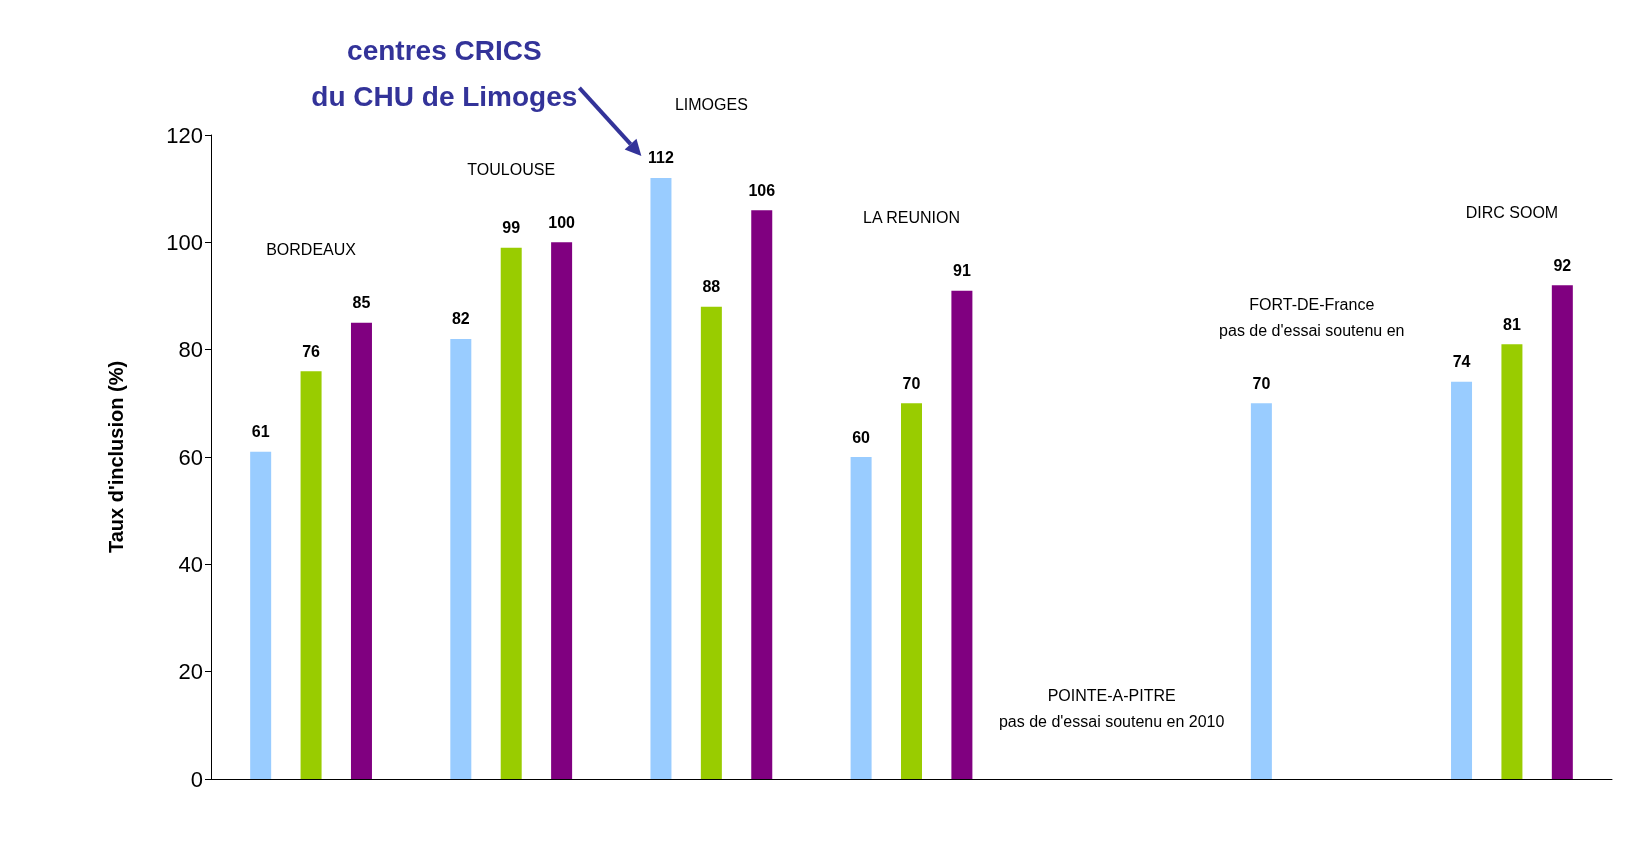 The height and width of the screenshot is (857, 1630). I want to click on text: centres CRICS du CHU de Limoges, so click(444, 74).